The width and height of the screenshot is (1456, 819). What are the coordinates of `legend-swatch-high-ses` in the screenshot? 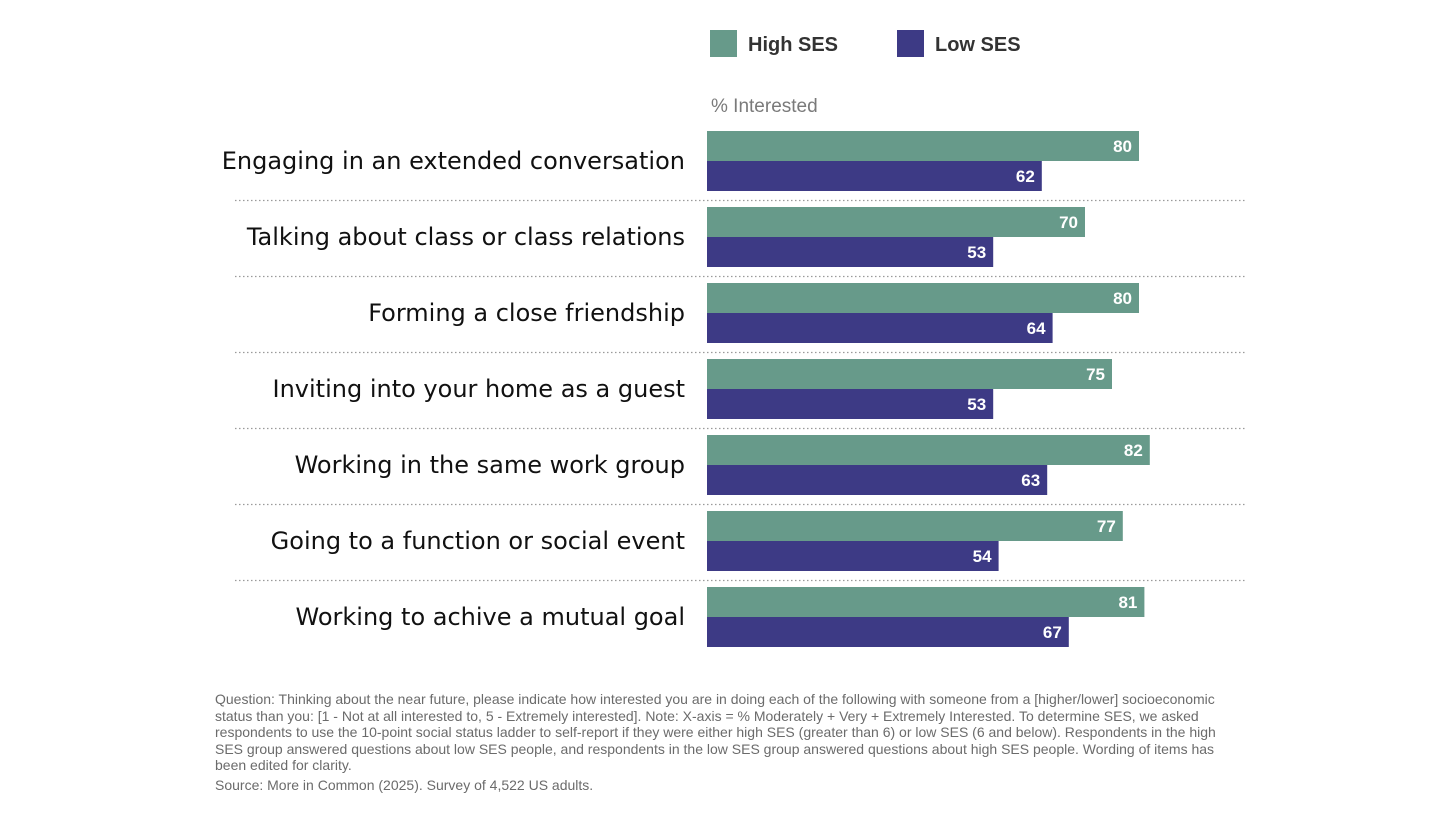 It's located at (723, 43).